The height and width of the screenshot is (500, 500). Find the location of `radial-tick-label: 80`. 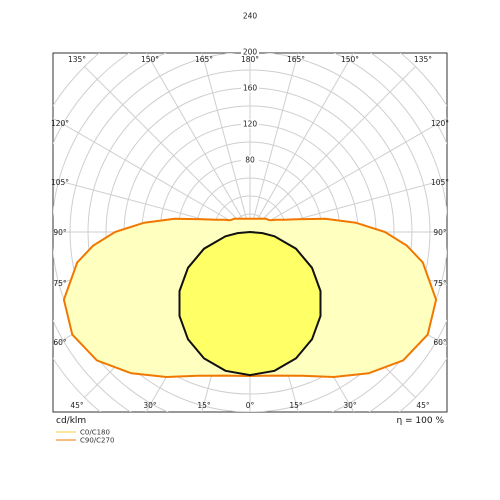

radial-tick-label: 80 is located at coordinates (250, 160).